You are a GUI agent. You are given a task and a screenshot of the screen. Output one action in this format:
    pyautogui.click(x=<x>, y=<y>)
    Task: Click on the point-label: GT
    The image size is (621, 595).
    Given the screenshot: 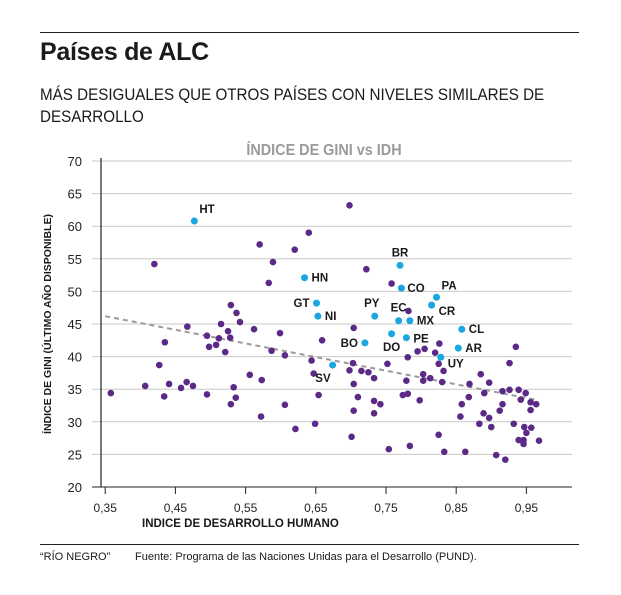 What is the action you would take?
    pyautogui.click(x=302, y=304)
    